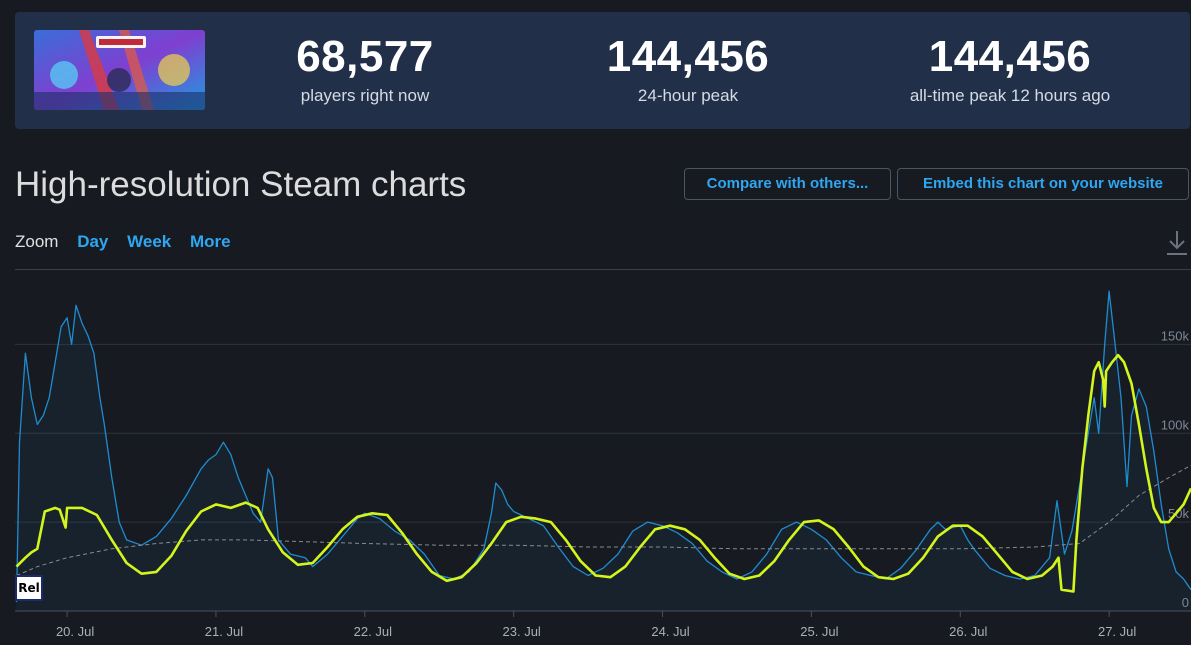 This screenshot has height=645, width=1191. What do you see at coordinates (1010, 95) in the screenshot?
I see `all-time-peak-label: all-time peak 12 hours ago` at bounding box center [1010, 95].